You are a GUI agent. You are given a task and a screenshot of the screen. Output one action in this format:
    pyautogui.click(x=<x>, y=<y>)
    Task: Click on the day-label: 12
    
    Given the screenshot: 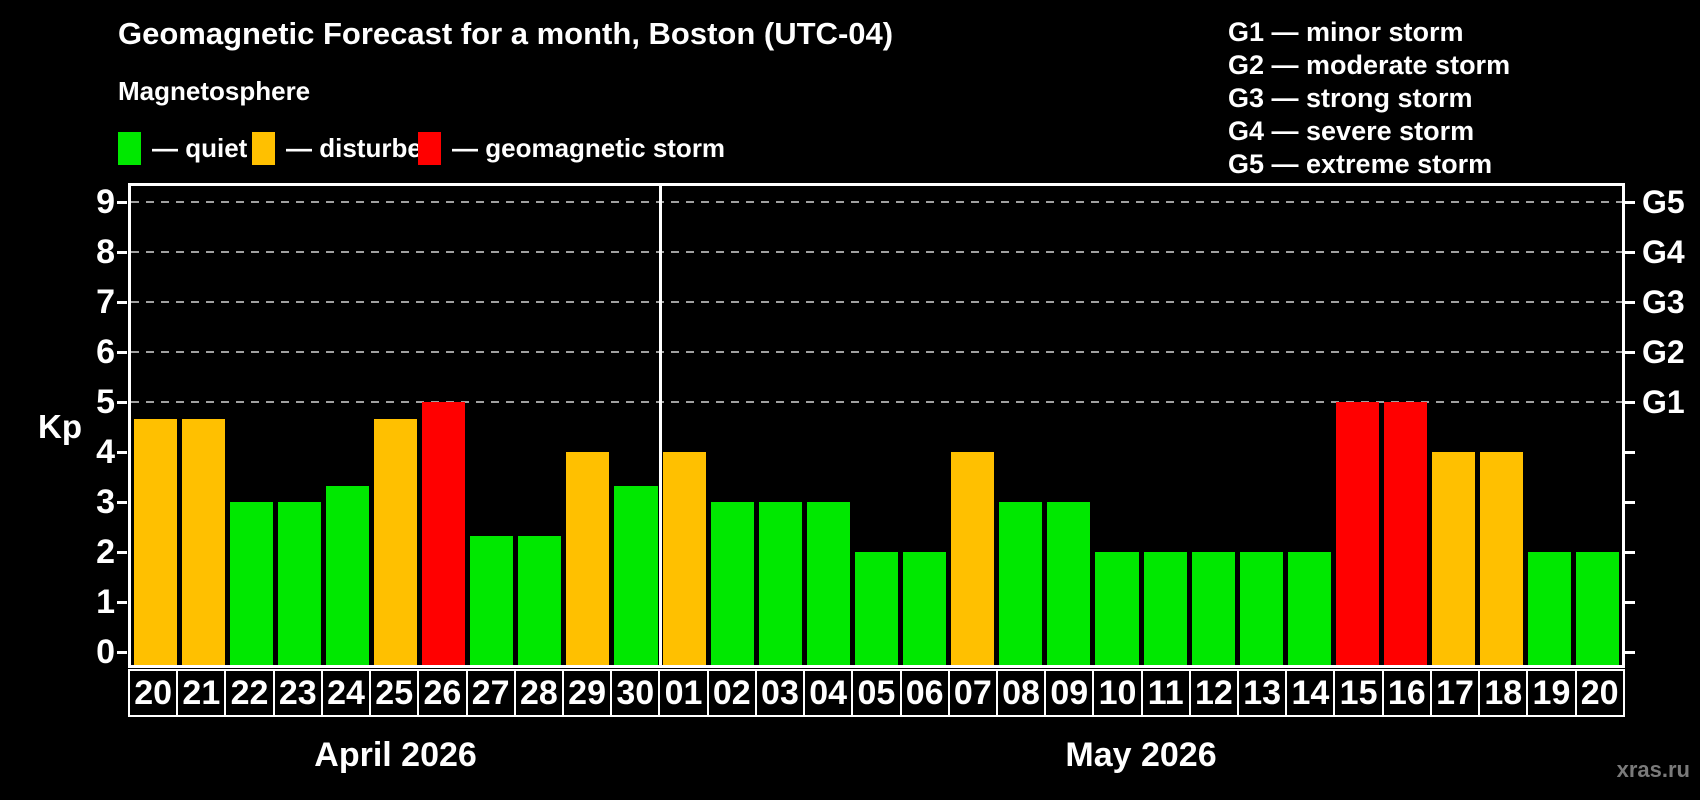 What is the action you would take?
    pyautogui.click(x=1214, y=693)
    